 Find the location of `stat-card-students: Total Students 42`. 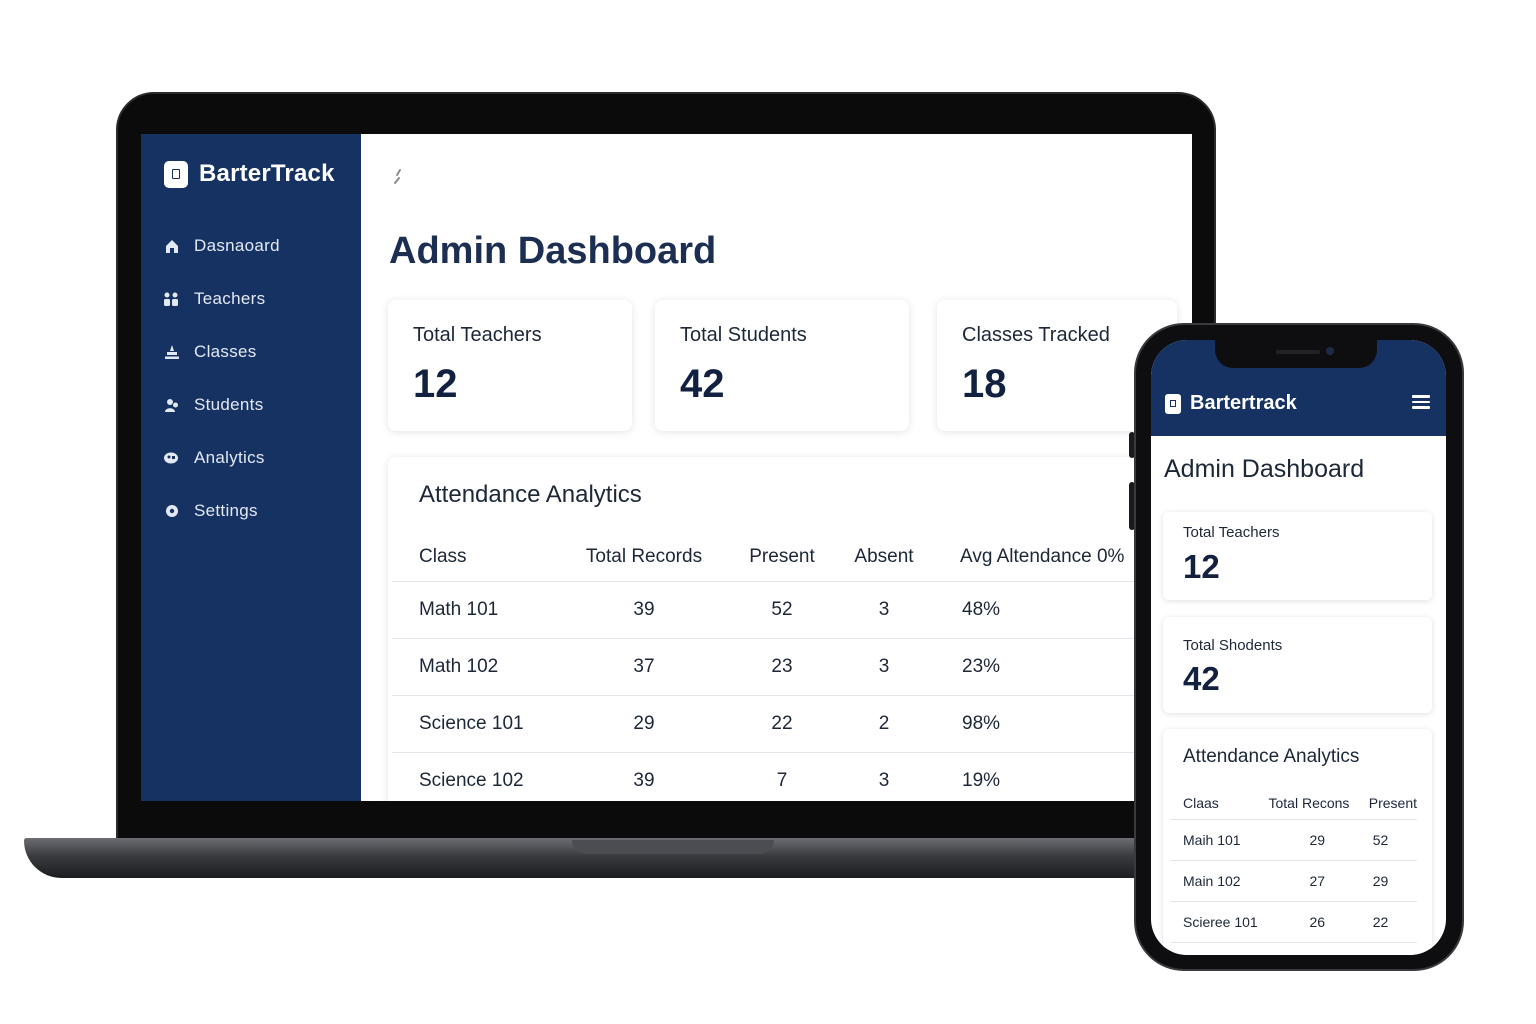

stat-card-students: Total Students 42 is located at coordinates (782, 365).